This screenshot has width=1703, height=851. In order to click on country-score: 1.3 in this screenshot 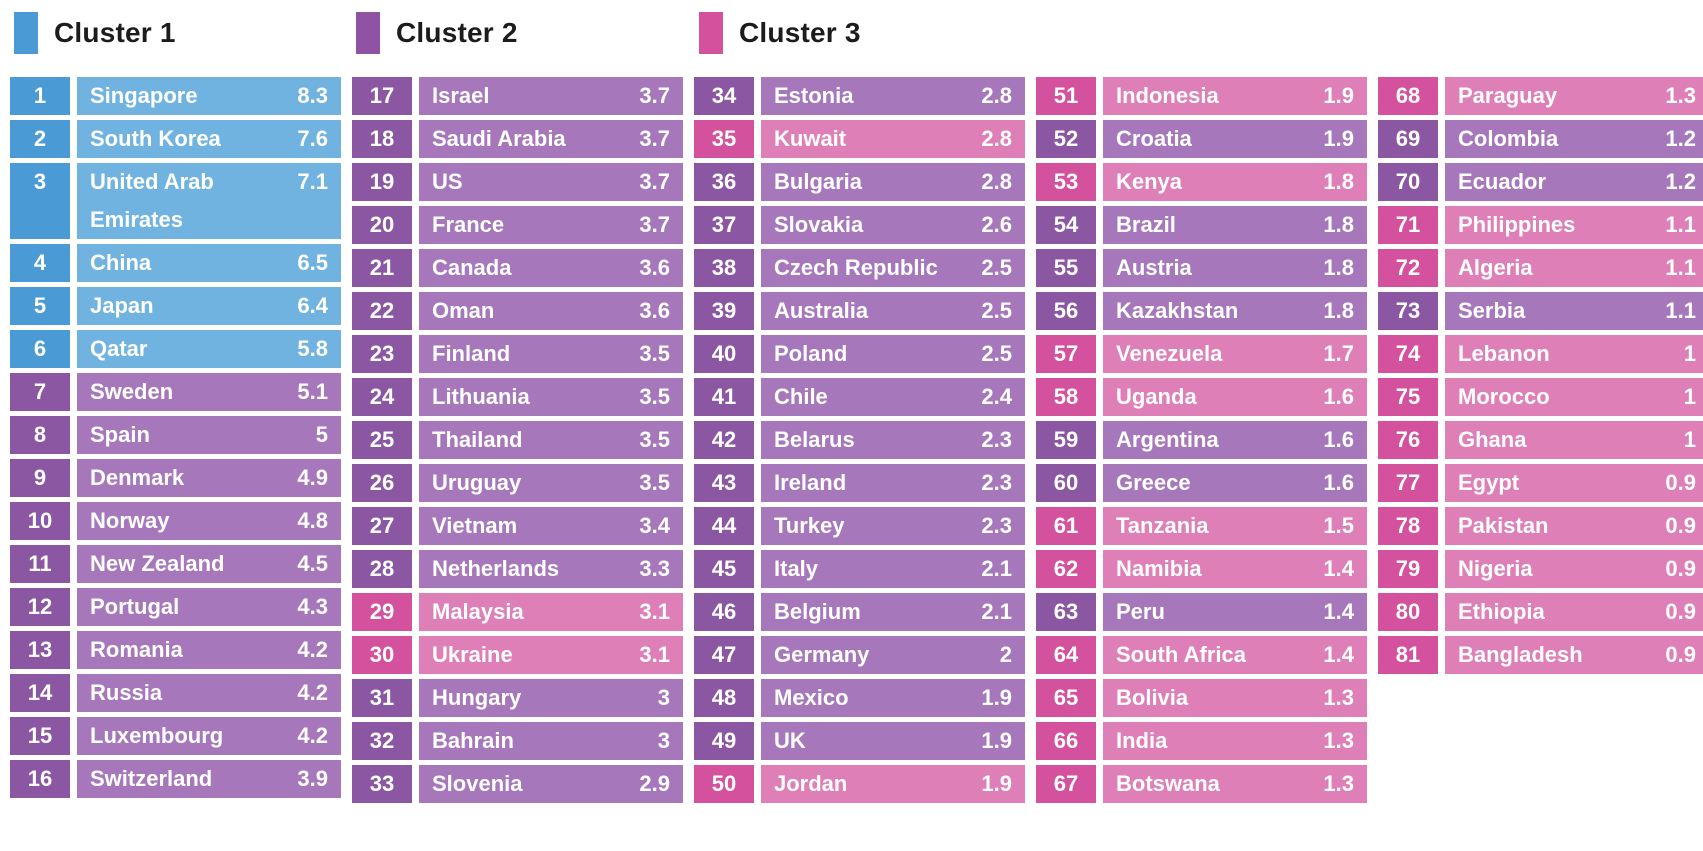, I will do `click(1680, 95)`.